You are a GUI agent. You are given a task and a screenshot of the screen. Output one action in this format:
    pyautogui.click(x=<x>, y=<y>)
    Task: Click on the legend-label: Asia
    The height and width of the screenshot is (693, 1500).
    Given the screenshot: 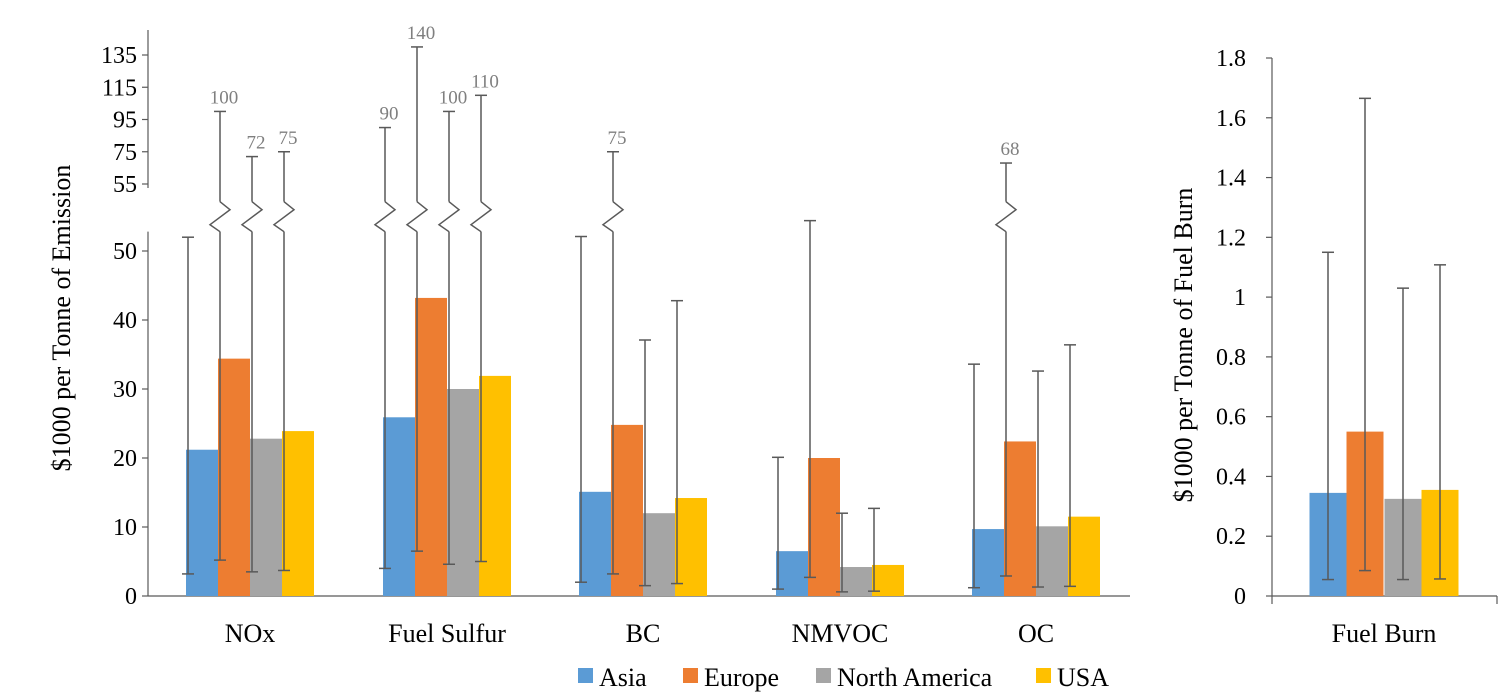 What is the action you would take?
    pyautogui.click(x=623, y=677)
    